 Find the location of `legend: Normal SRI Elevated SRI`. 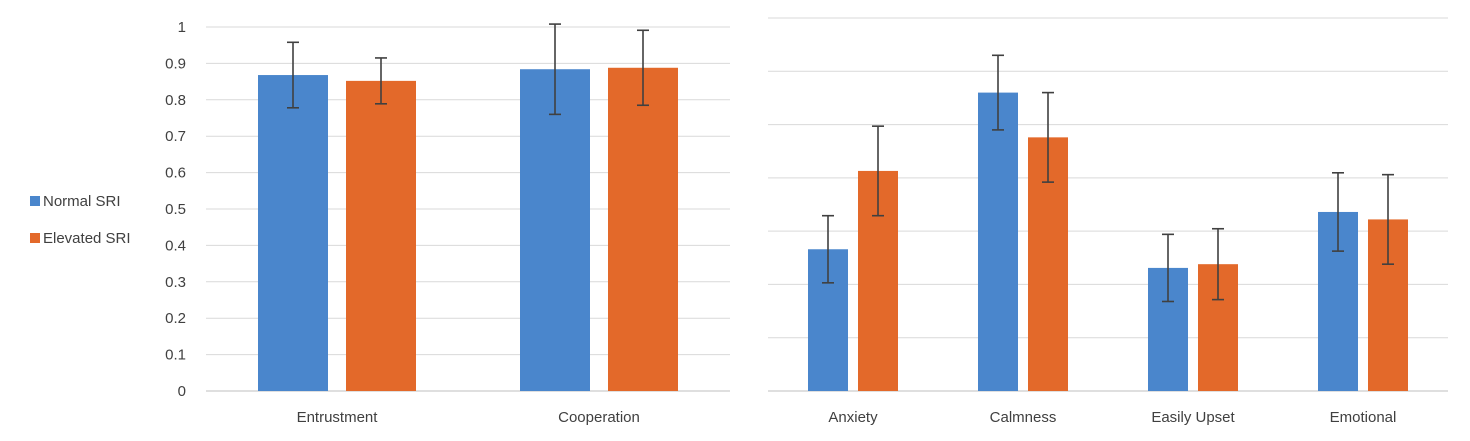

legend: Normal SRI Elevated SRI is located at coordinates (80, 220).